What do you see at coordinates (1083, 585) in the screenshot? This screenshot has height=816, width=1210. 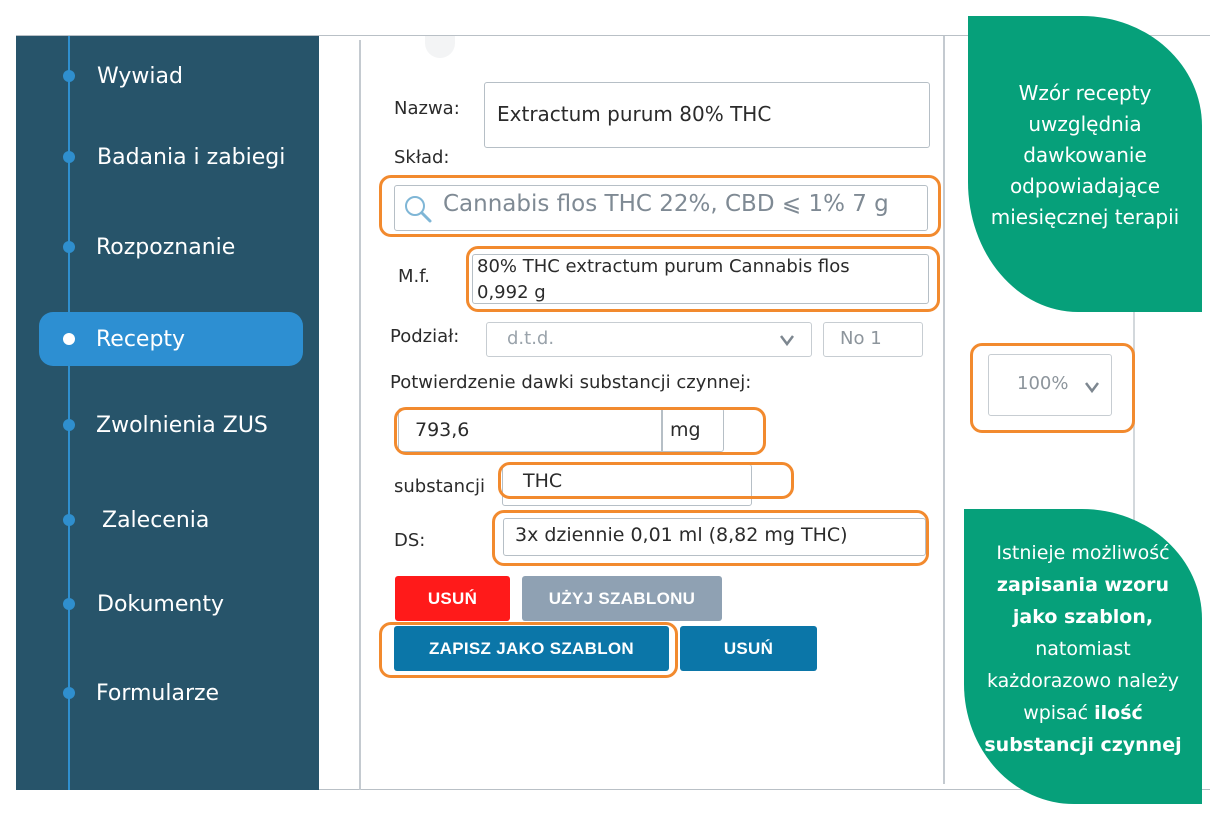 I see `callout-line-bold: zapisania wzoru` at bounding box center [1083, 585].